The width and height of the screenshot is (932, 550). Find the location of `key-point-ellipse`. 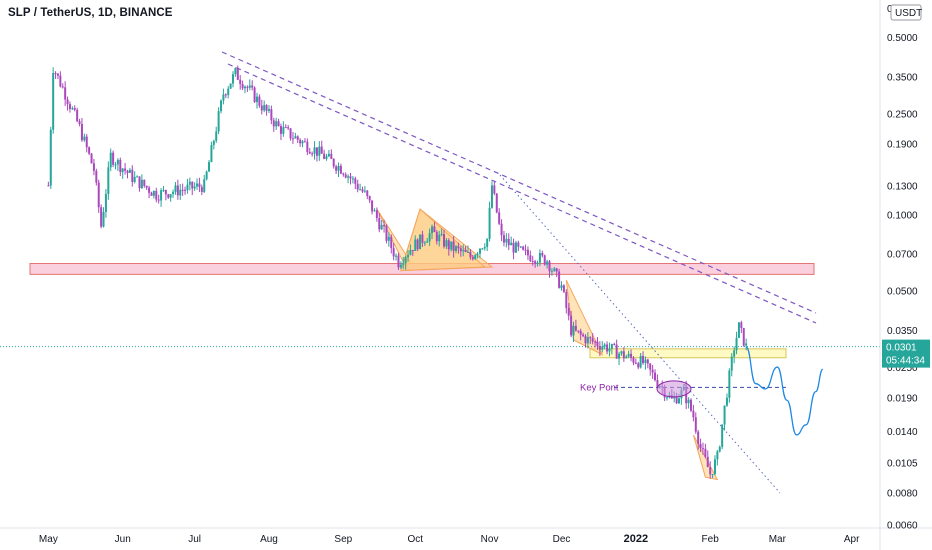

key-point-ellipse is located at coordinates (674, 389).